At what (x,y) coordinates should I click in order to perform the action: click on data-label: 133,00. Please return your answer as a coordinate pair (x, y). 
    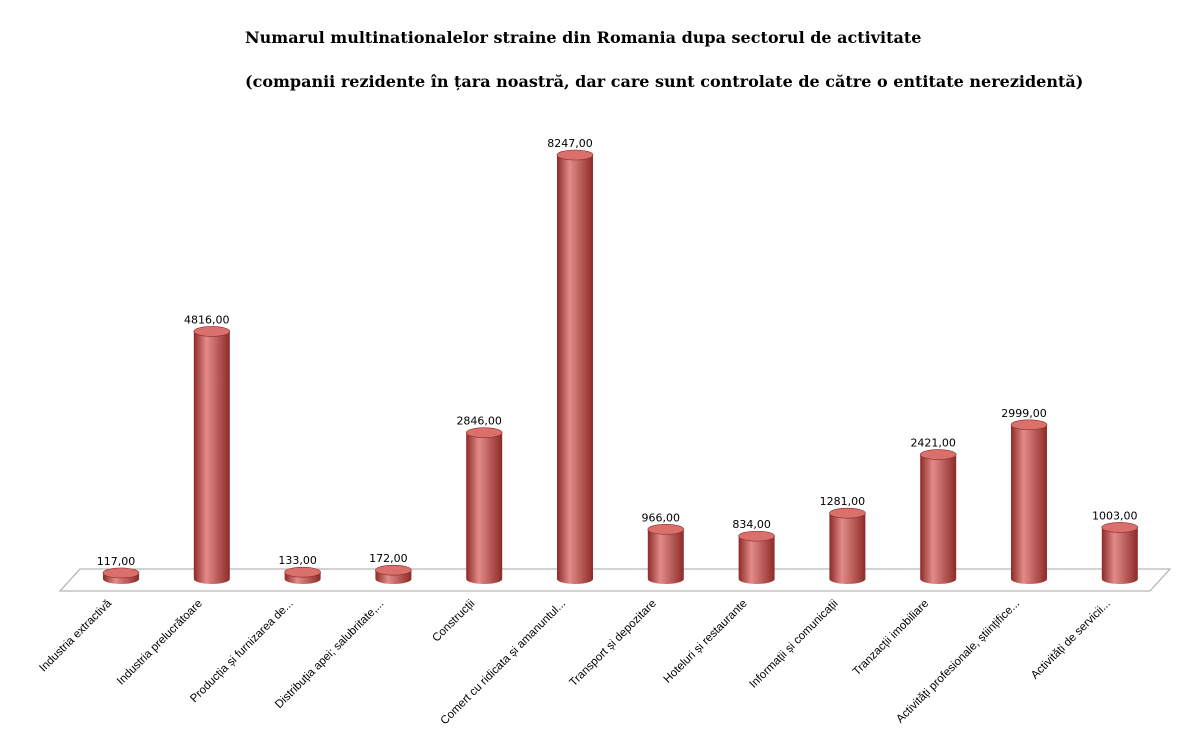
    Looking at the image, I should click on (297, 560).